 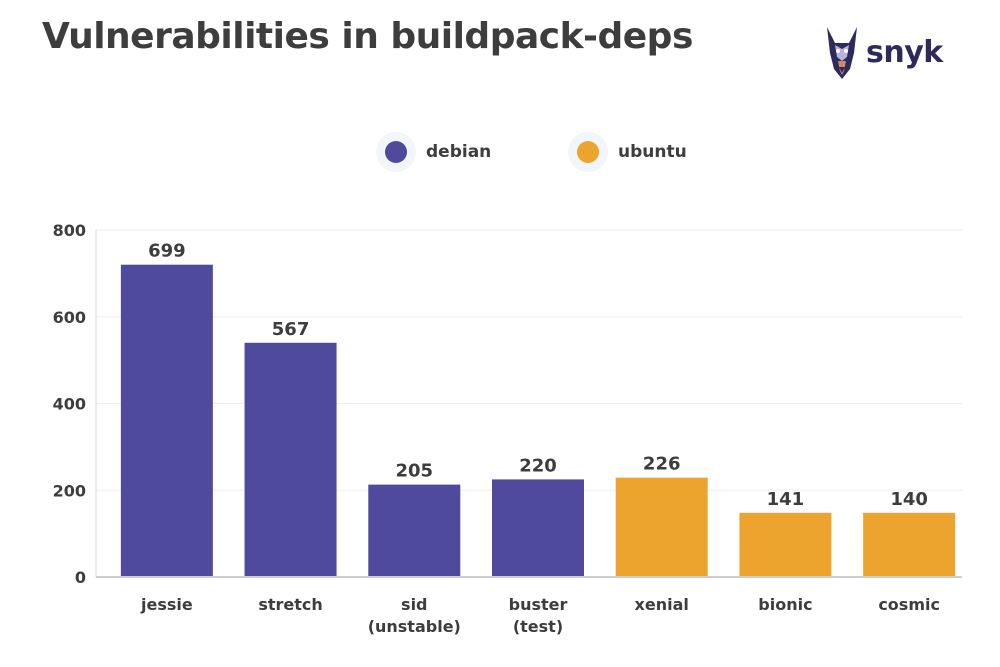 I want to click on data-label: 567, so click(x=291, y=329).